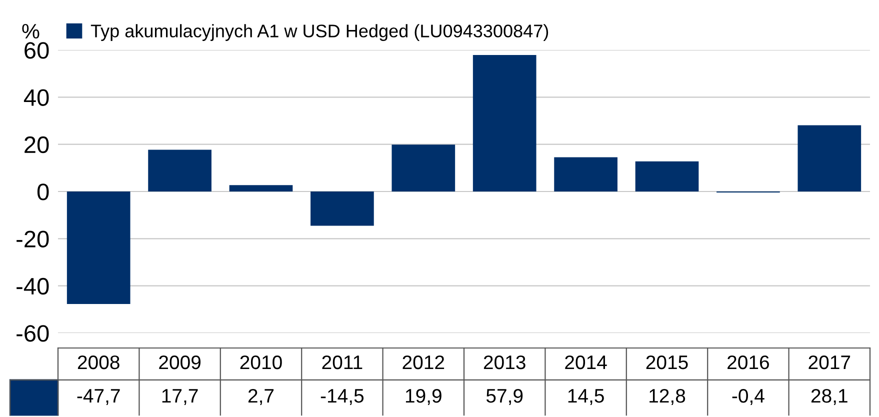 This screenshot has width=879, height=417. What do you see at coordinates (32, 239) in the screenshot?
I see `y-tick-label: -20` at bounding box center [32, 239].